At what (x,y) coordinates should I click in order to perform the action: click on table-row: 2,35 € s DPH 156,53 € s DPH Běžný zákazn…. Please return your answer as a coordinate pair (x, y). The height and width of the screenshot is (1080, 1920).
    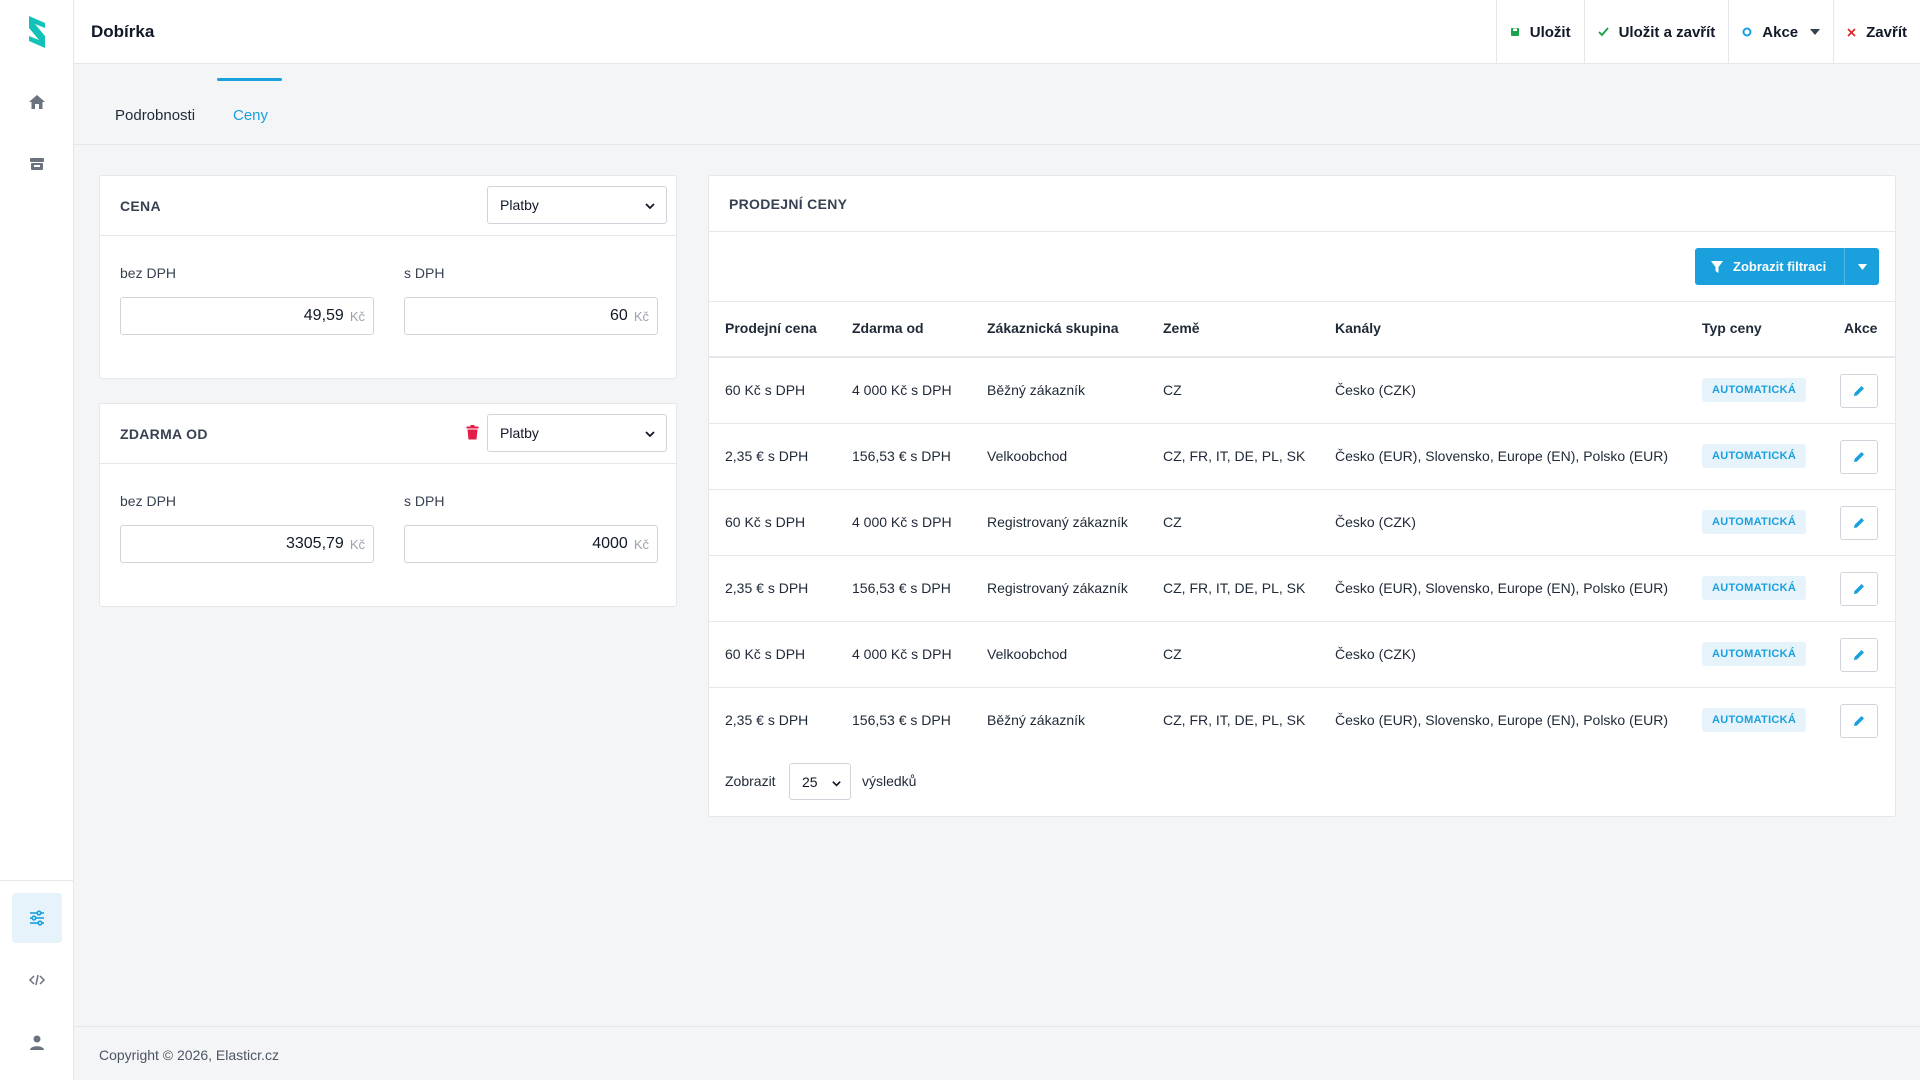
    Looking at the image, I should click on (1302, 721).